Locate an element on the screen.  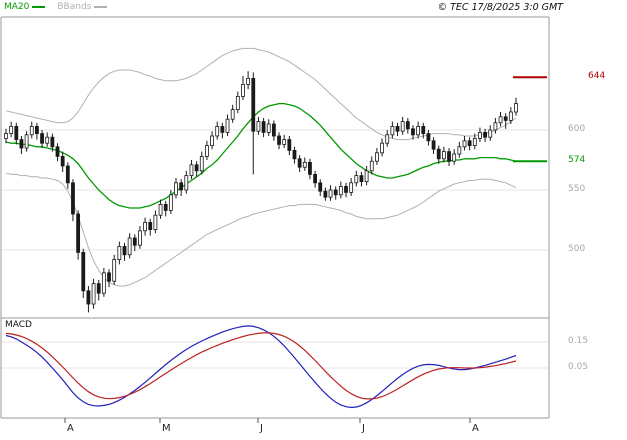
legend-bbands: BBands is located at coordinates (82, 7).